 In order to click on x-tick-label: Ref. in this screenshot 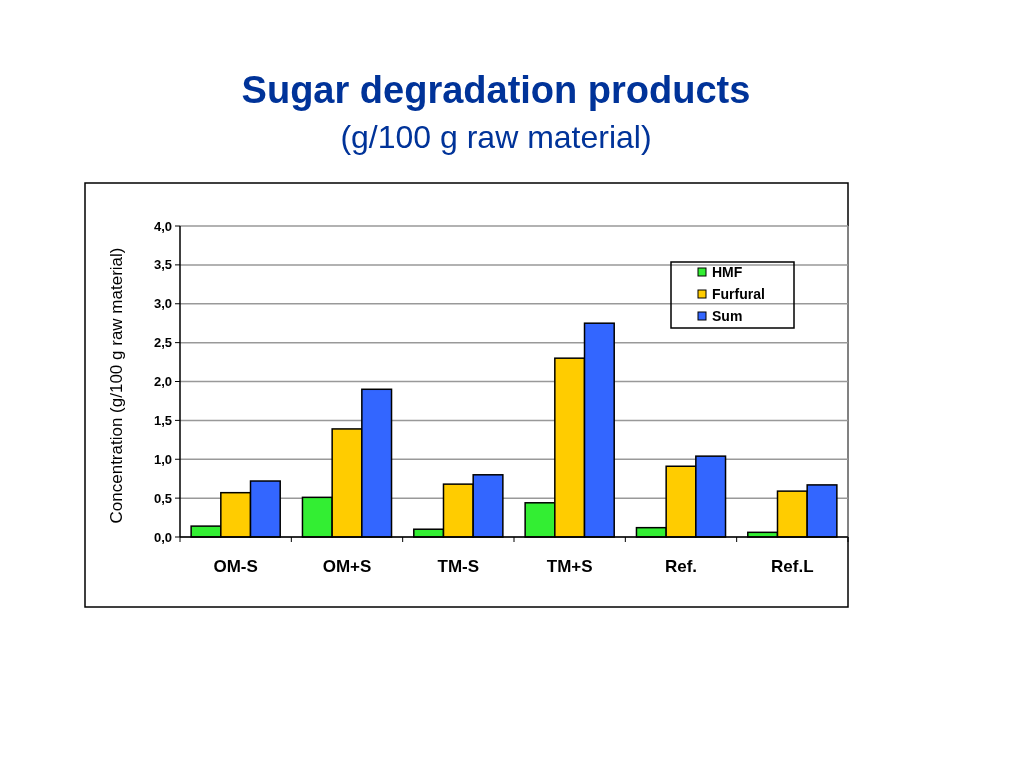, I will do `click(681, 566)`.